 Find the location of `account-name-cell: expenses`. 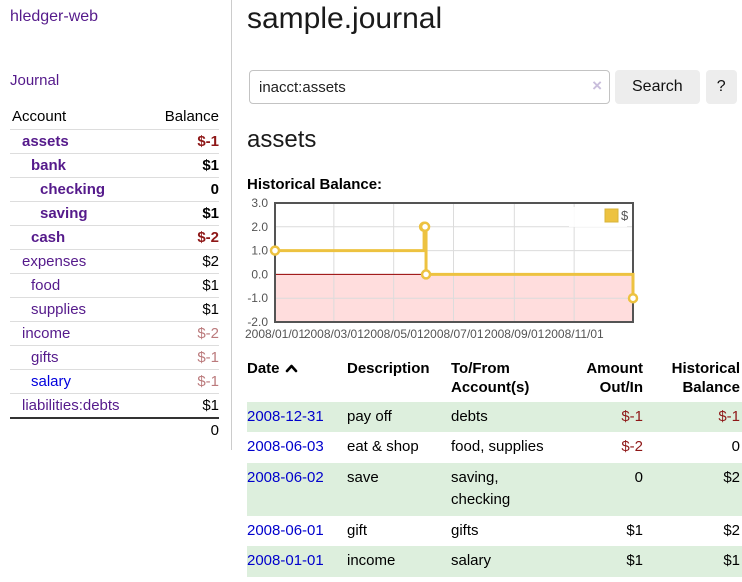

account-name-cell: expenses is located at coordinates (79, 262).